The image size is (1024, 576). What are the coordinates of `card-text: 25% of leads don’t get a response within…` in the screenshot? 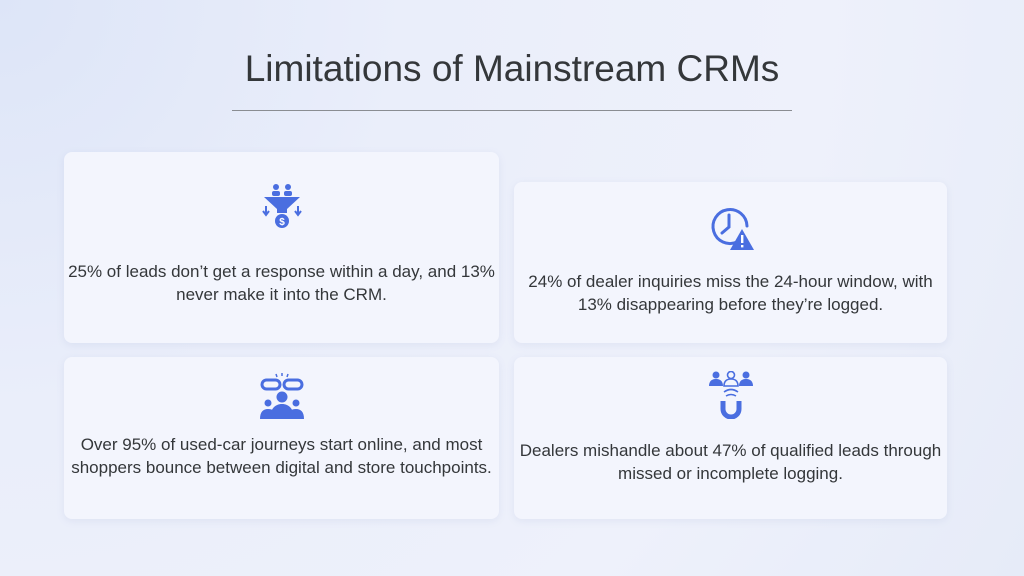 It's located at (281, 283).